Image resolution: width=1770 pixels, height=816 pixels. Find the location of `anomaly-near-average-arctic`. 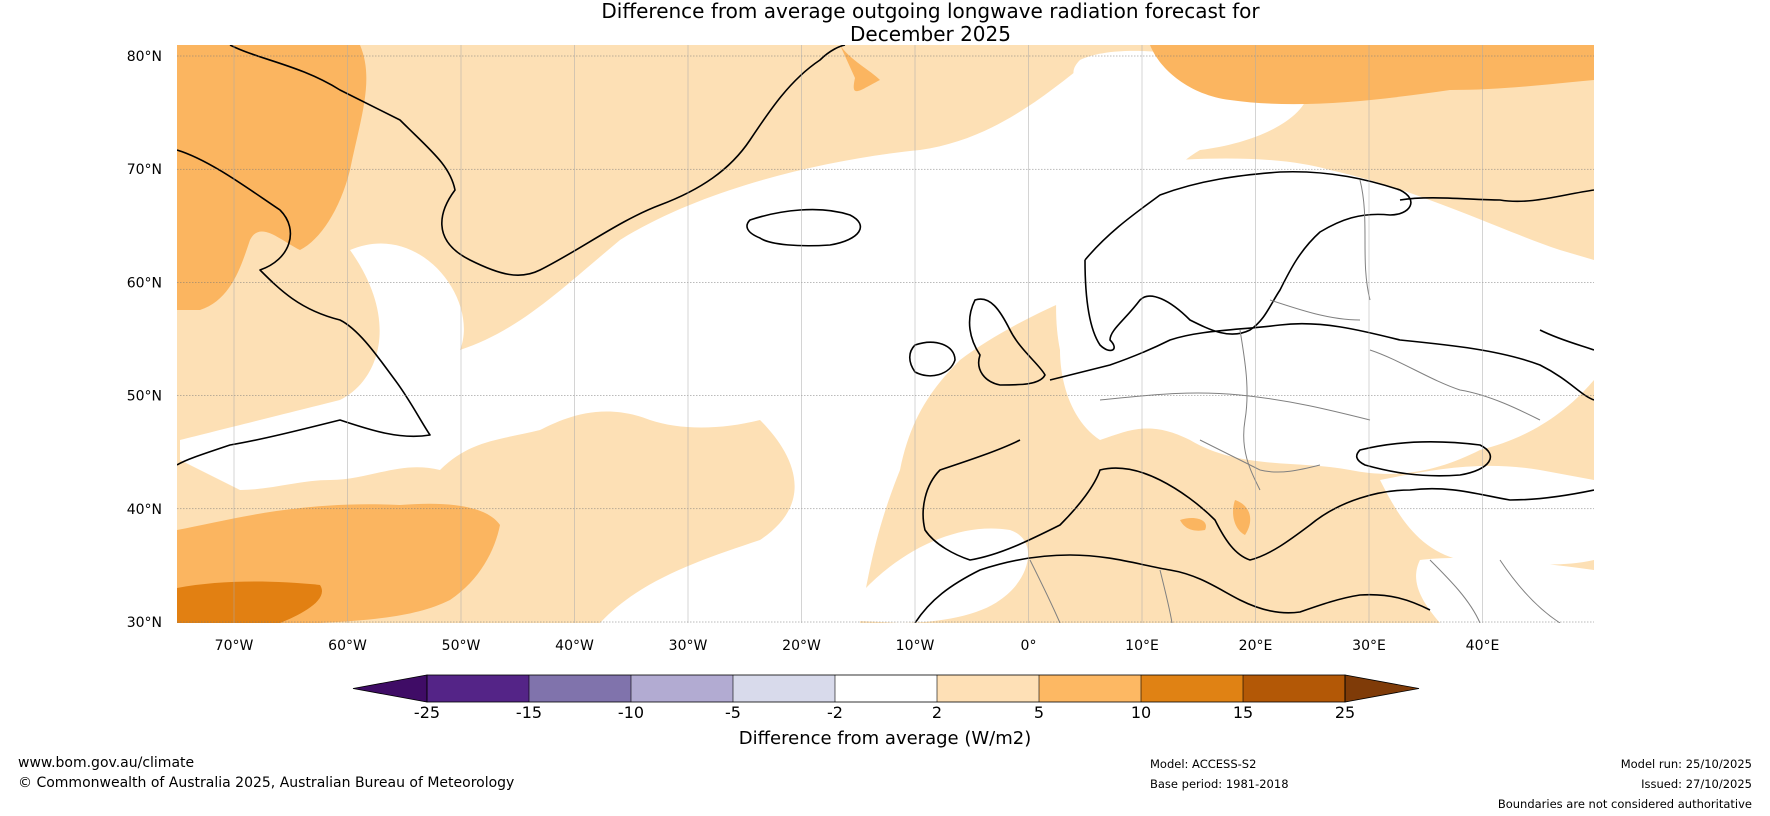

anomaly-near-average-arctic is located at coordinates (1126, 70).